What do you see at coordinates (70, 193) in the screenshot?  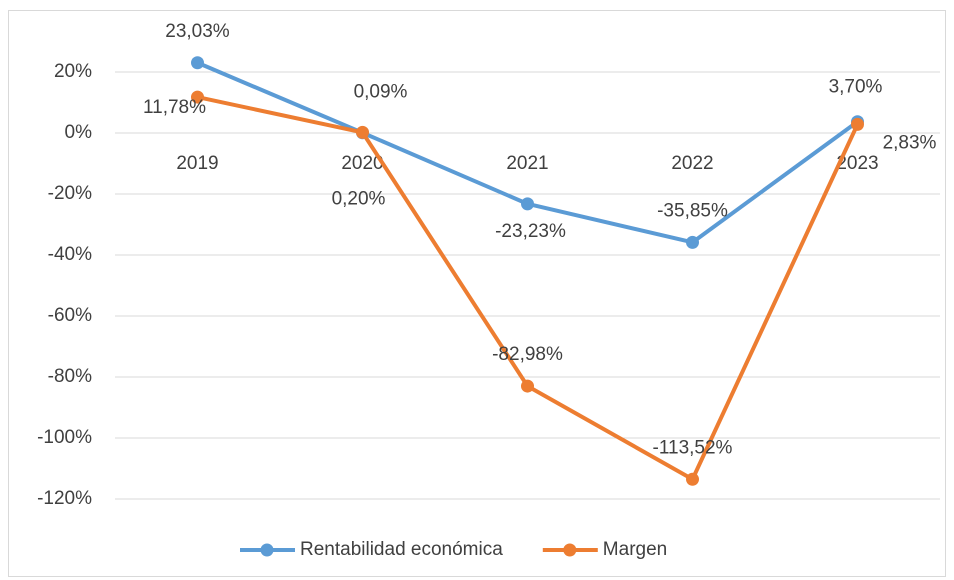 I see `y-tick-label: -20%` at bounding box center [70, 193].